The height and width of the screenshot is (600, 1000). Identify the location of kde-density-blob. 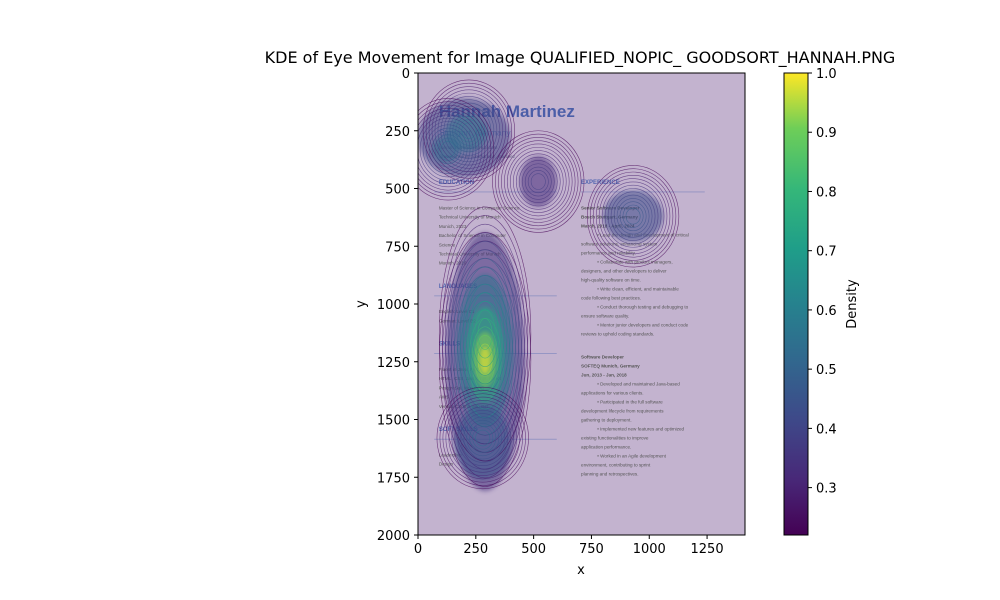
(538, 181).